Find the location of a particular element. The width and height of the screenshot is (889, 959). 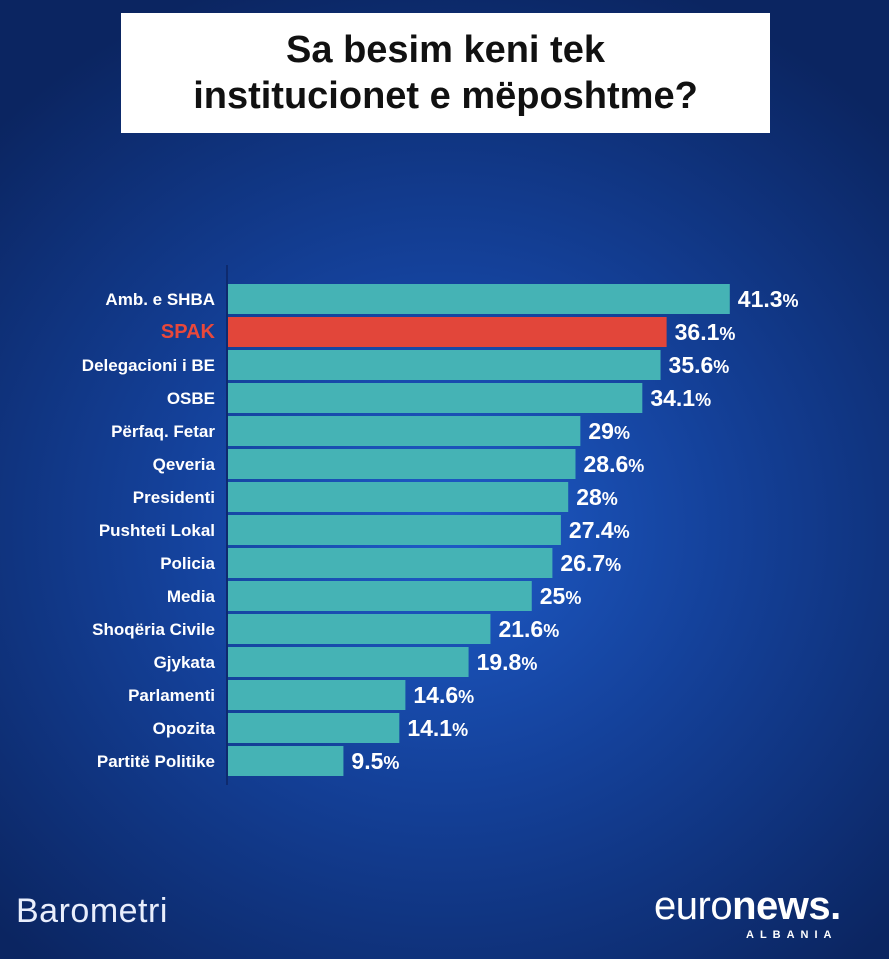

value-label: 14.6% is located at coordinates (443, 695).